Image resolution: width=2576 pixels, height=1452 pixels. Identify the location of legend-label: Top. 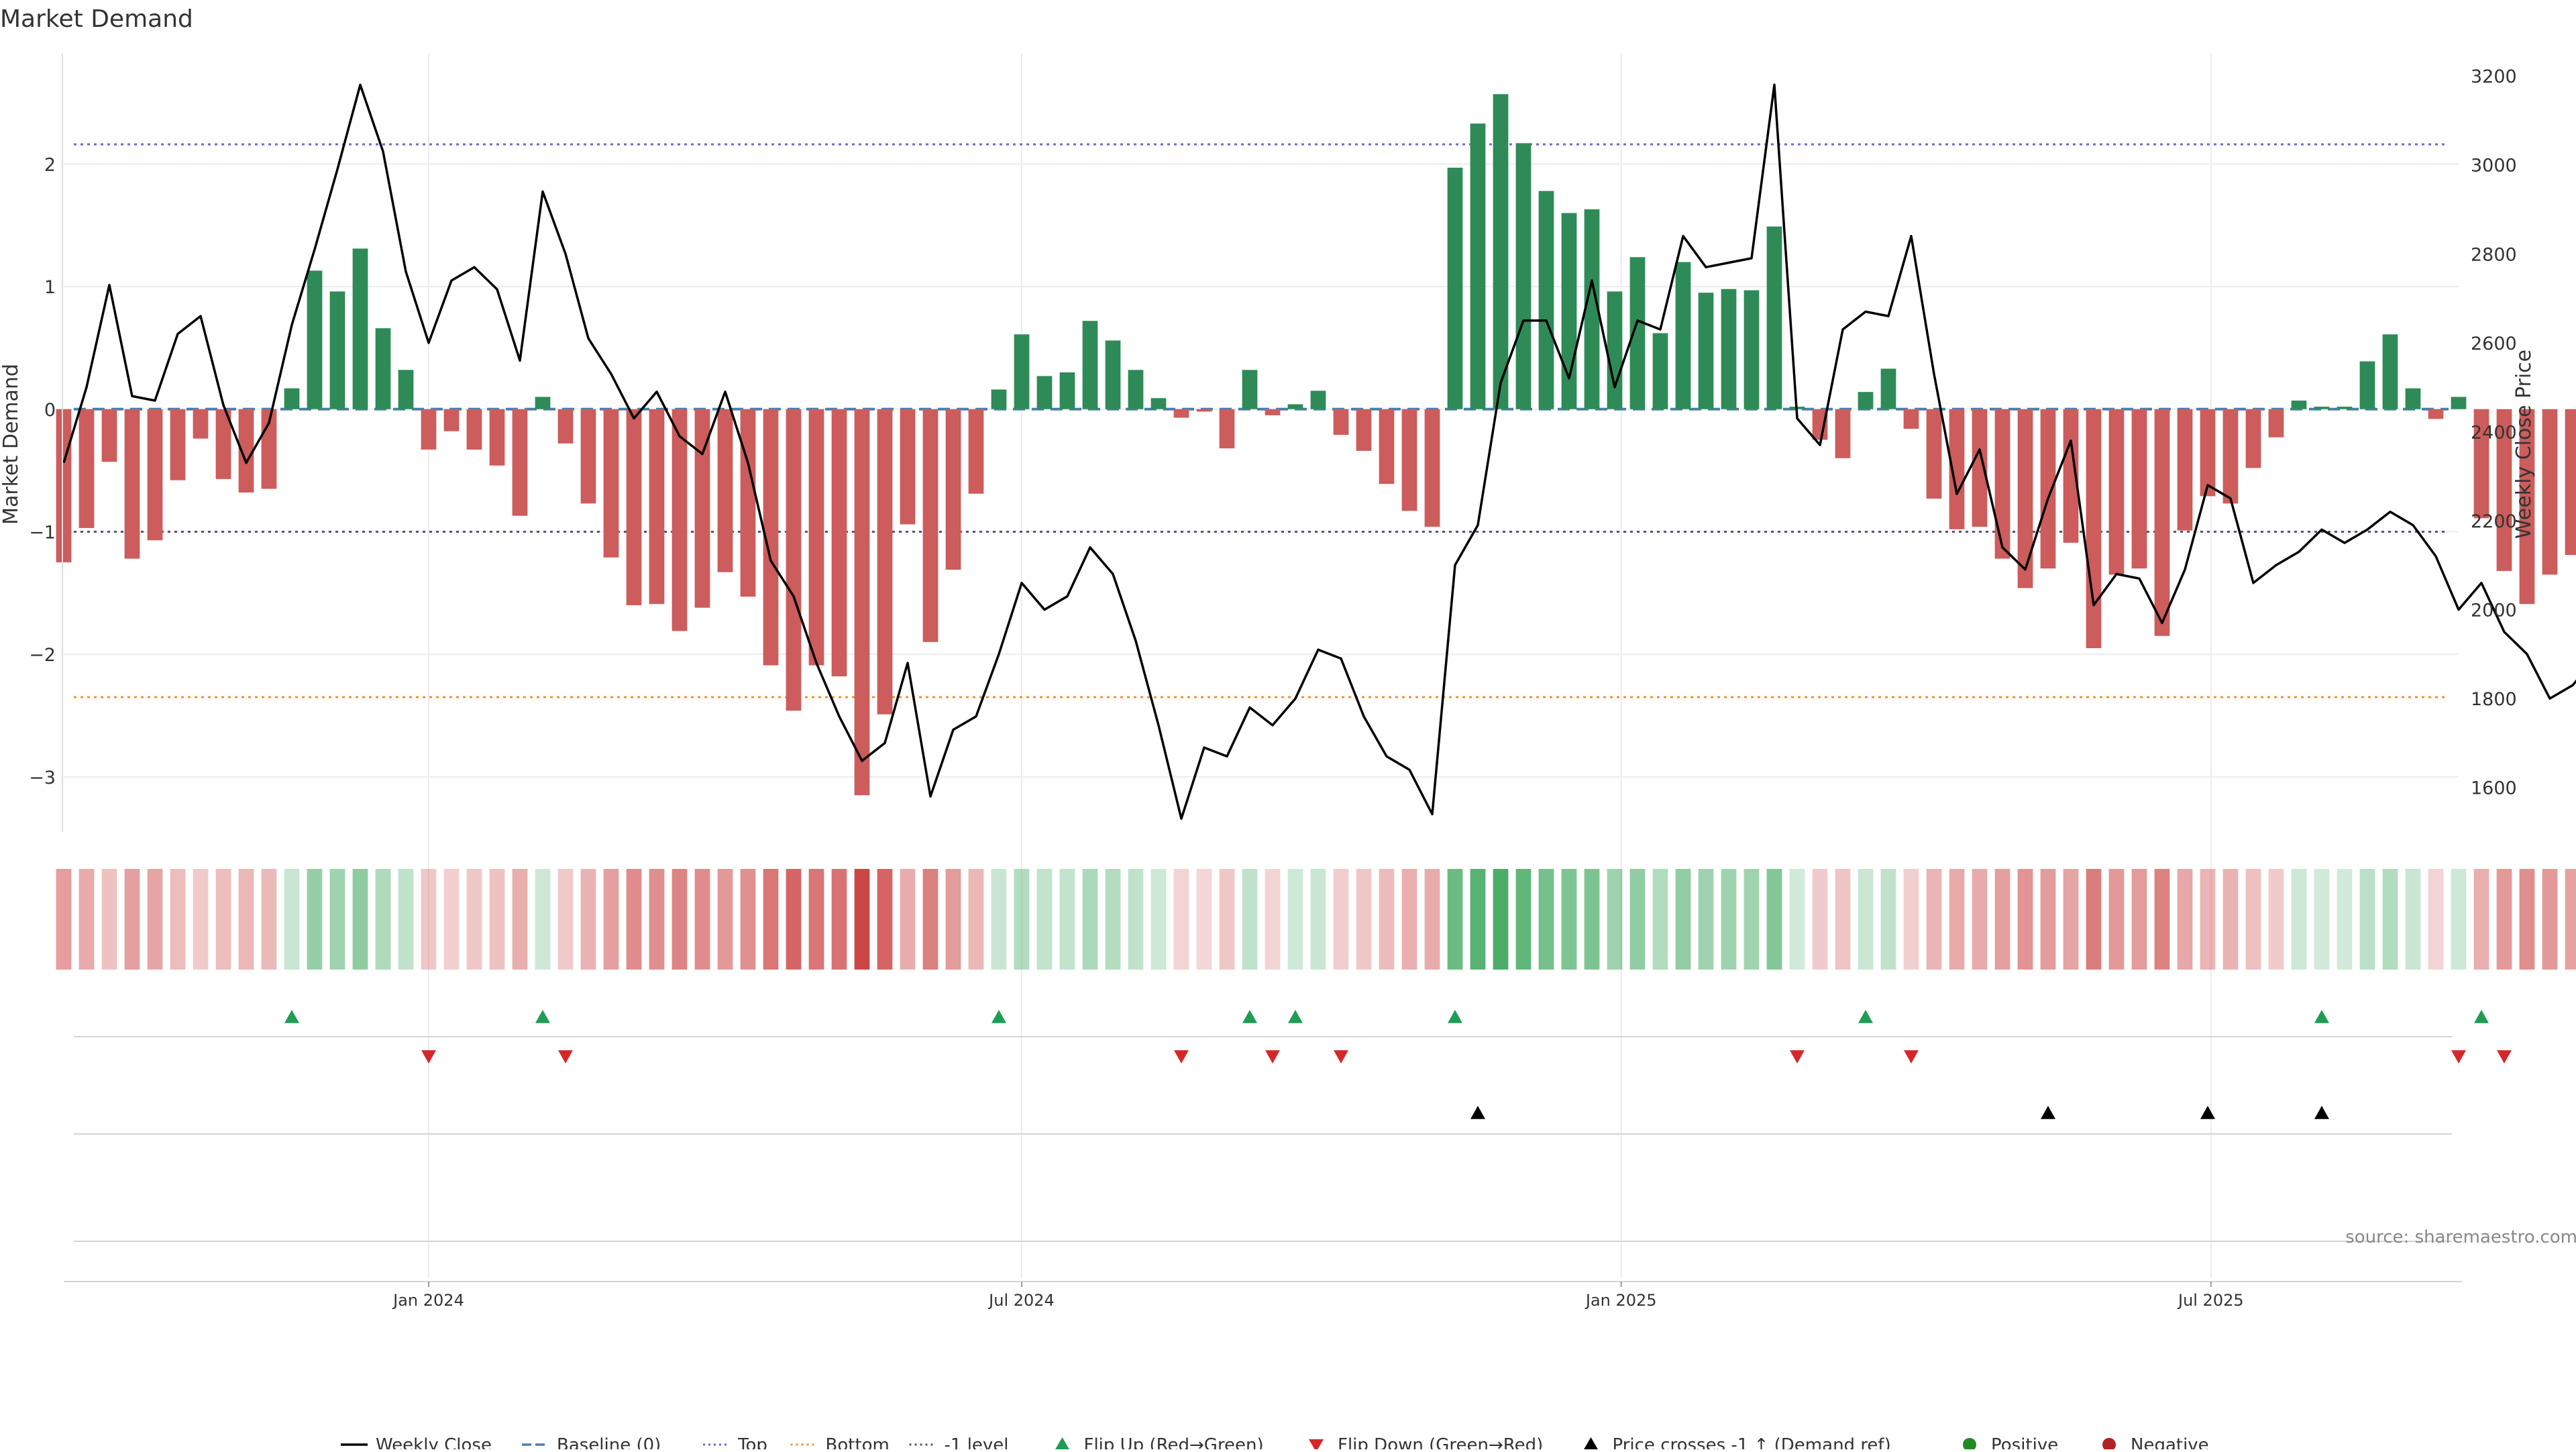
(752, 1442).